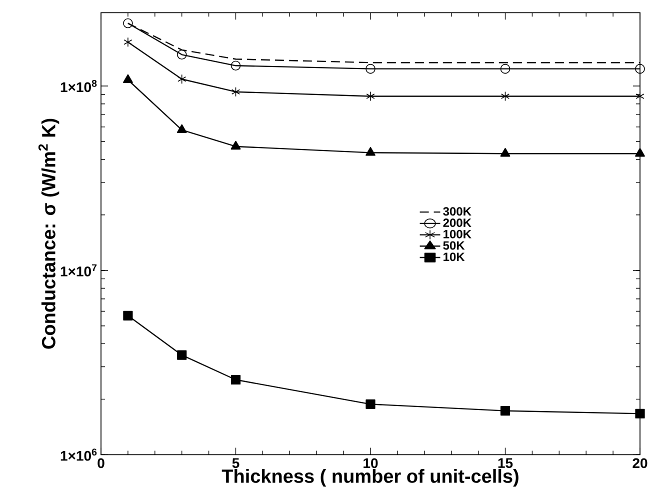 The height and width of the screenshot is (502, 662). I want to click on legend-label: 10K, so click(454, 257).